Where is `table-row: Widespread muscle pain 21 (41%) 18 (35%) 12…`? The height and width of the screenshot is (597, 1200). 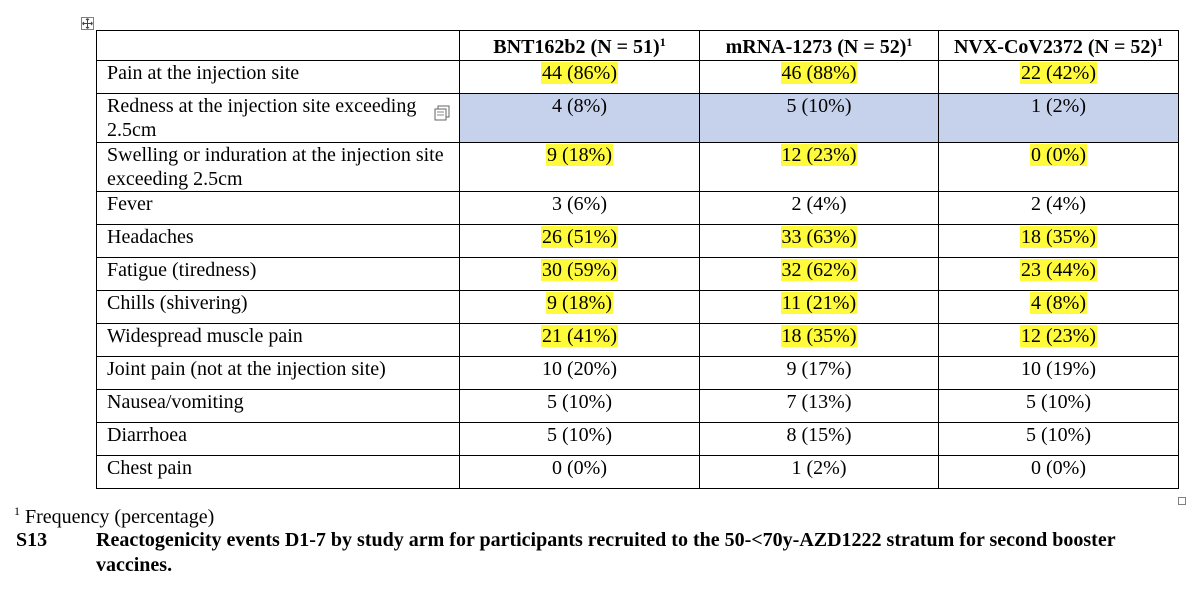 table-row: Widespread muscle pain 21 (41%) 18 (35%) 12… is located at coordinates (637, 340).